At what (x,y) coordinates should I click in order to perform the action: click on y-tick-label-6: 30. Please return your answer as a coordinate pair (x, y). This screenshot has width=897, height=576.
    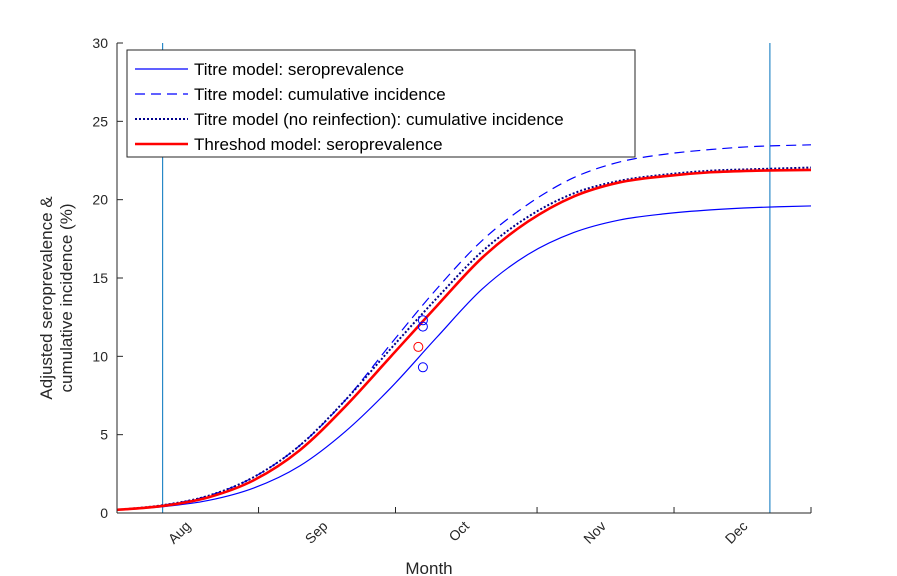
    Looking at the image, I should click on (100, 43).